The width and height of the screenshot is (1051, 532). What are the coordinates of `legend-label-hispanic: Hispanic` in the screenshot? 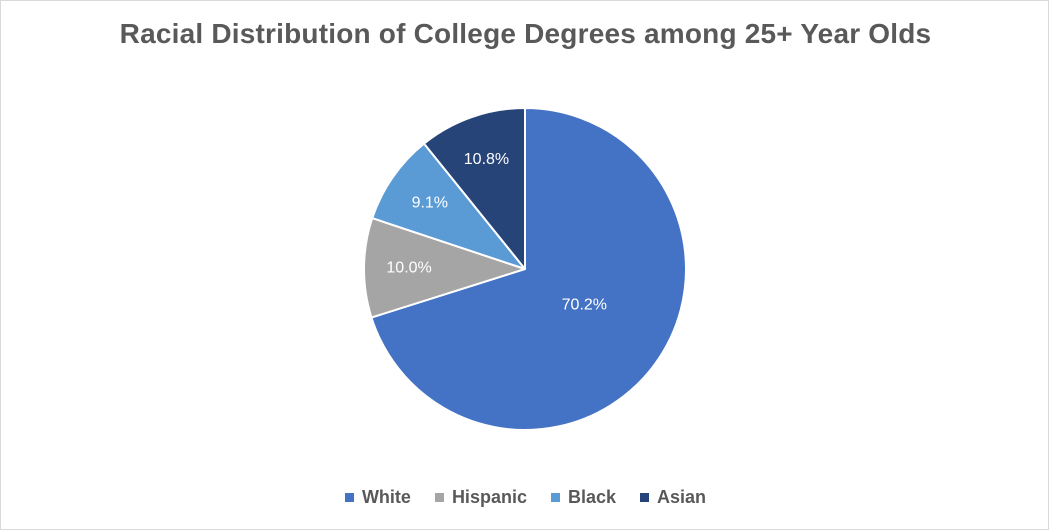 It's located at (489, 497).